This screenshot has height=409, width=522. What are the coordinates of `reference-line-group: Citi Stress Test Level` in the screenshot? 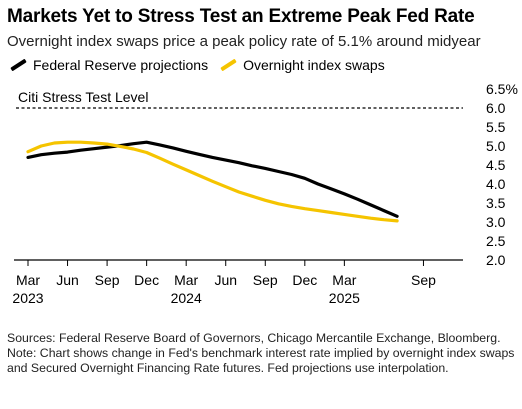 It's located at (239, 99).